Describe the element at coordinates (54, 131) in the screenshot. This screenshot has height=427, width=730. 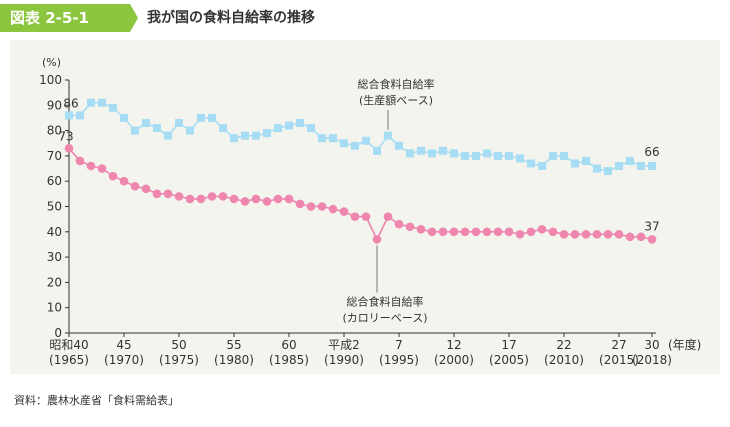
I see `y-tick-label: 80` at that location.